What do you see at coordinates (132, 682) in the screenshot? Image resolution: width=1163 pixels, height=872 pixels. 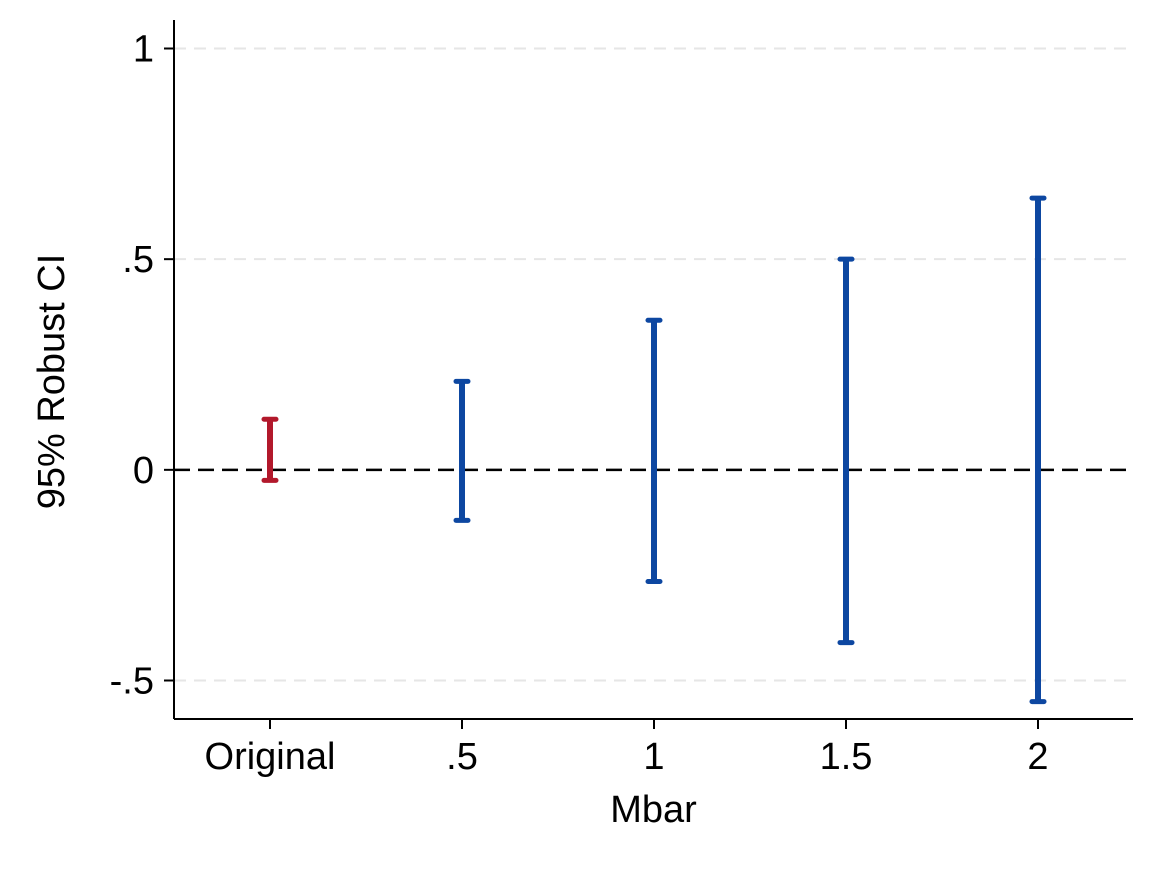 I see `y-tick-label: -.5` at bounding box center [132, 682].